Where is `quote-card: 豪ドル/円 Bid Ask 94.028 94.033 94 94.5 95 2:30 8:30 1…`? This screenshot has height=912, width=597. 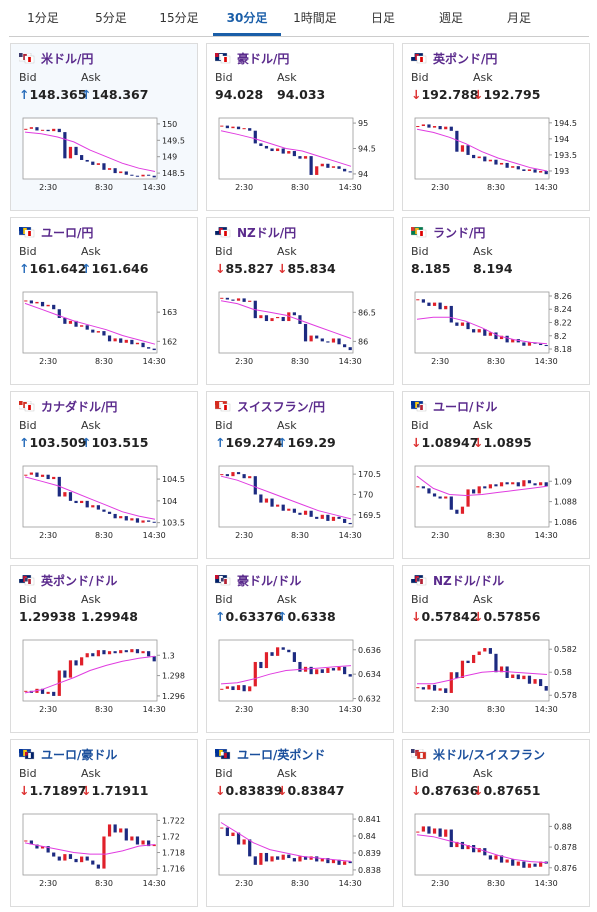 quote-card: 豪ドル/円 Bid Ask 94.028 94.033 94 94.5 95 2:30 8:30 1… is located at coordinates (300, 127).